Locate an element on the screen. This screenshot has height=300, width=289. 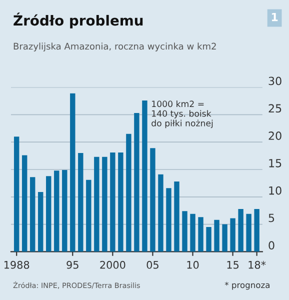
y-tick-label: 20 is located at coordinates (275, 136).